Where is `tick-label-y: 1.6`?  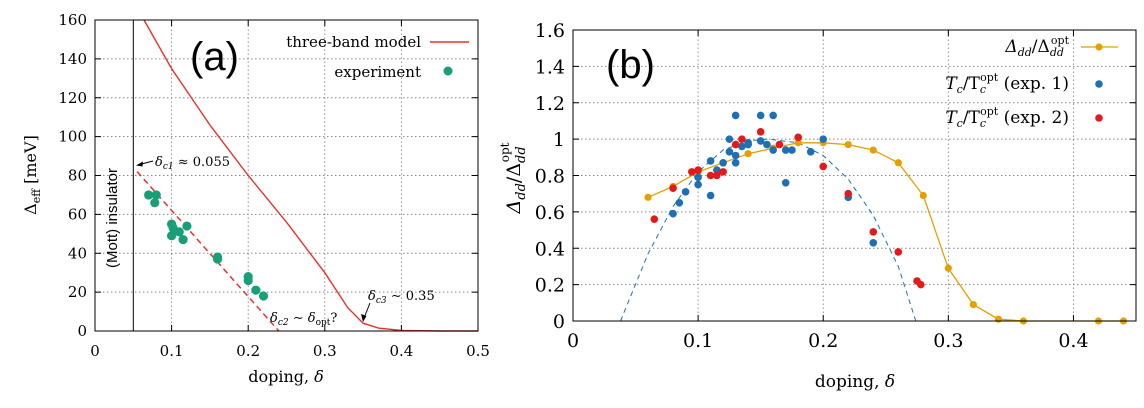 tick-label-y: 1.6 is located at coordinates (550, 31).